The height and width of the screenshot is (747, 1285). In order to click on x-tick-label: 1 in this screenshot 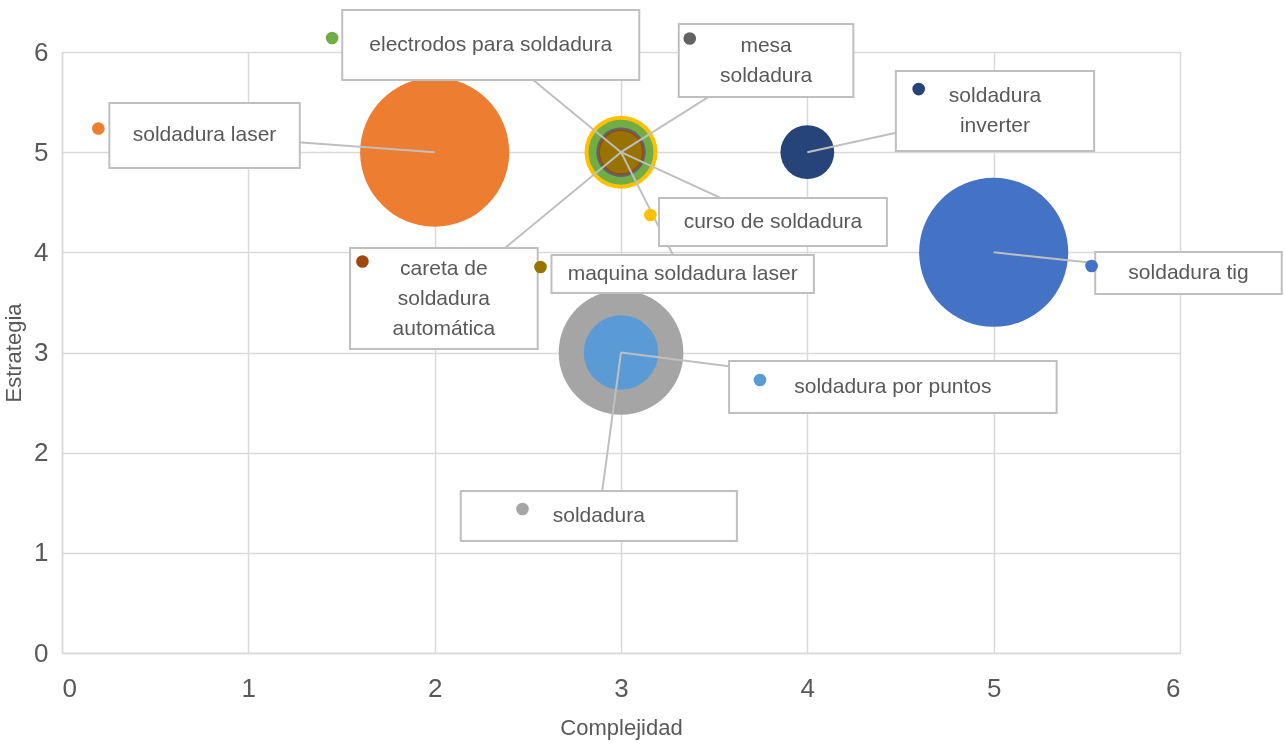, I will do `click(249, 687)`.